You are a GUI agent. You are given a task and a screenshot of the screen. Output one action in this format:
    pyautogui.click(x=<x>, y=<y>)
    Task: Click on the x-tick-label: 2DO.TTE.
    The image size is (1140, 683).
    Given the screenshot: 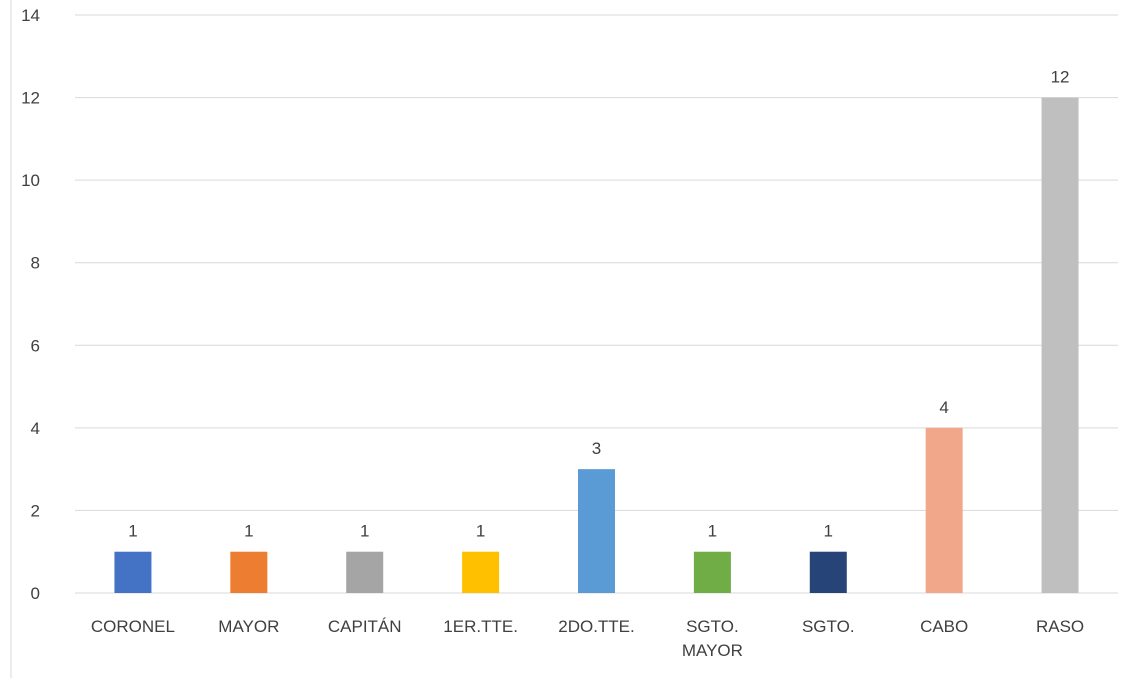 What is the action you would take?
    pyautogui.click(x=596, y=626)
    